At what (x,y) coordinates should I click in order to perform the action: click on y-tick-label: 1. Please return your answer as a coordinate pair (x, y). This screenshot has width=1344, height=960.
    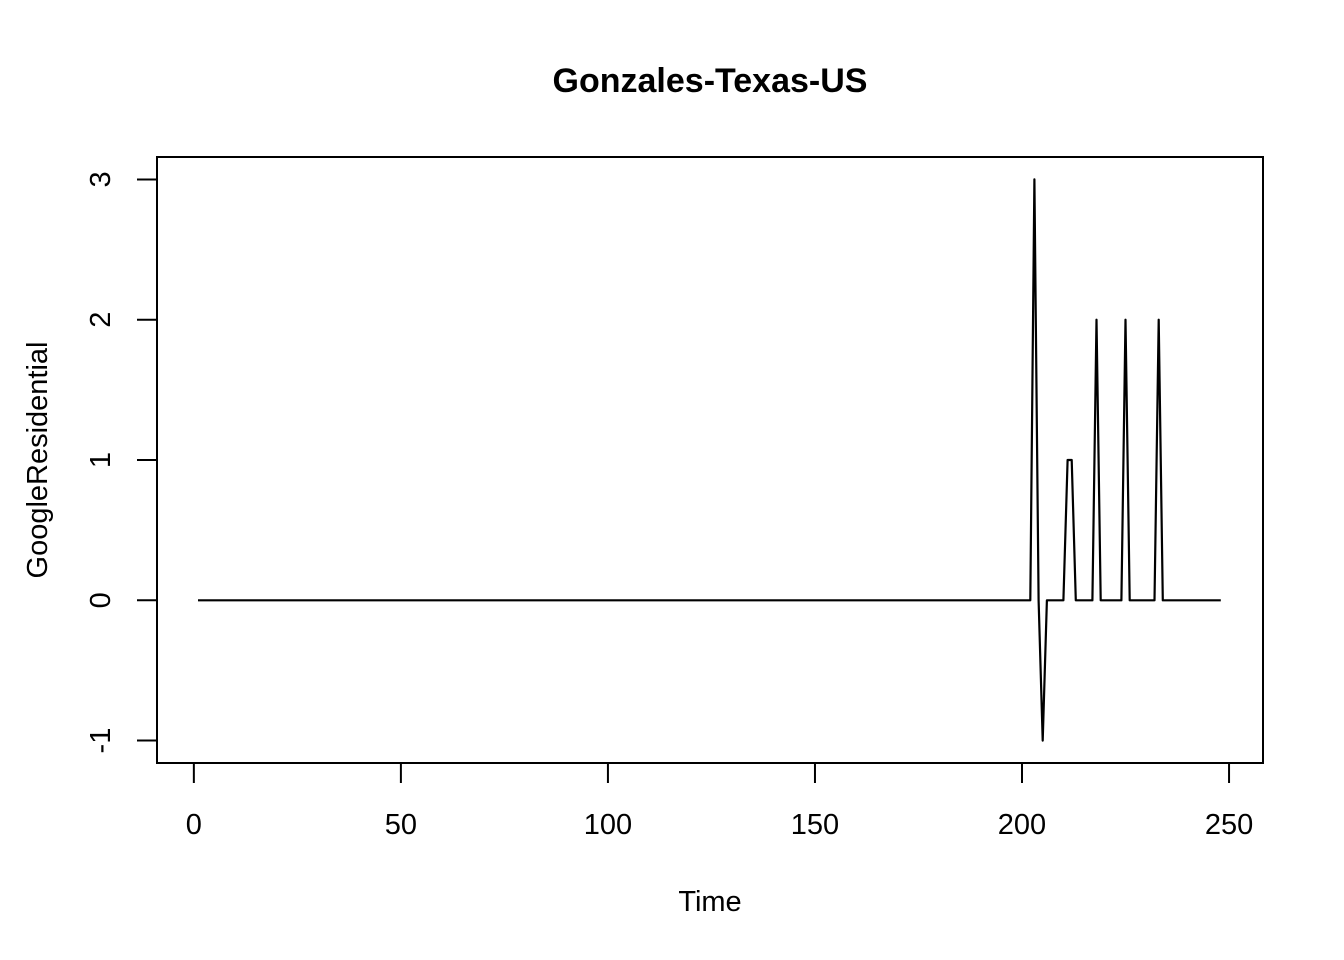
    Looking at the image, I should click on (101, 460).